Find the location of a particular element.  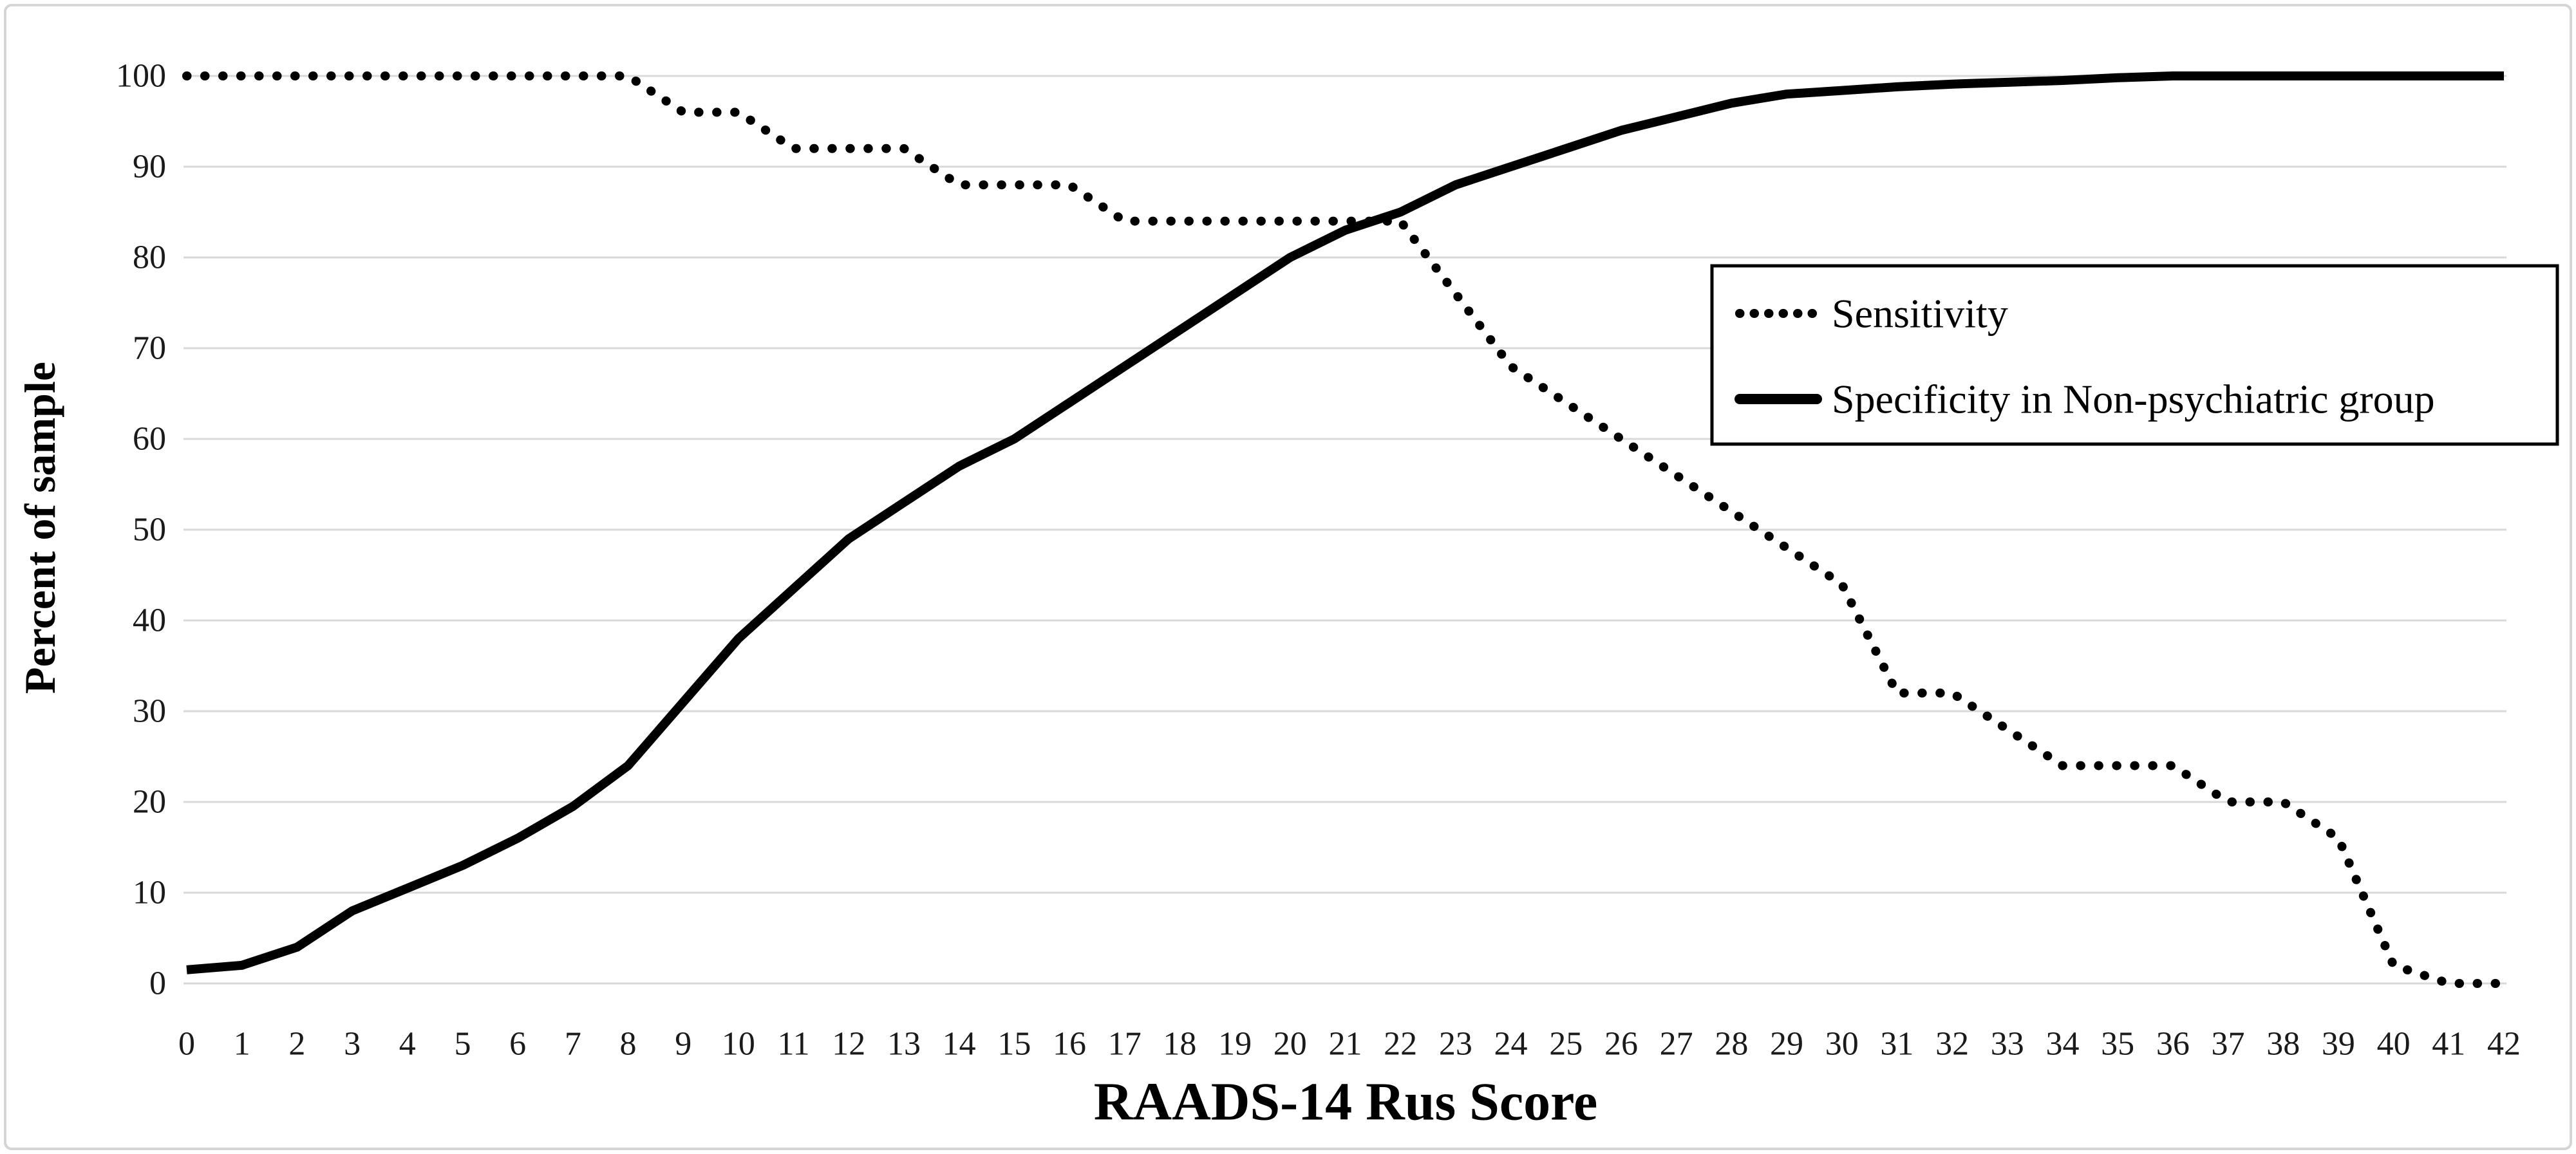

y-tick-label-40: 40 is located at coordinates (149, 620).